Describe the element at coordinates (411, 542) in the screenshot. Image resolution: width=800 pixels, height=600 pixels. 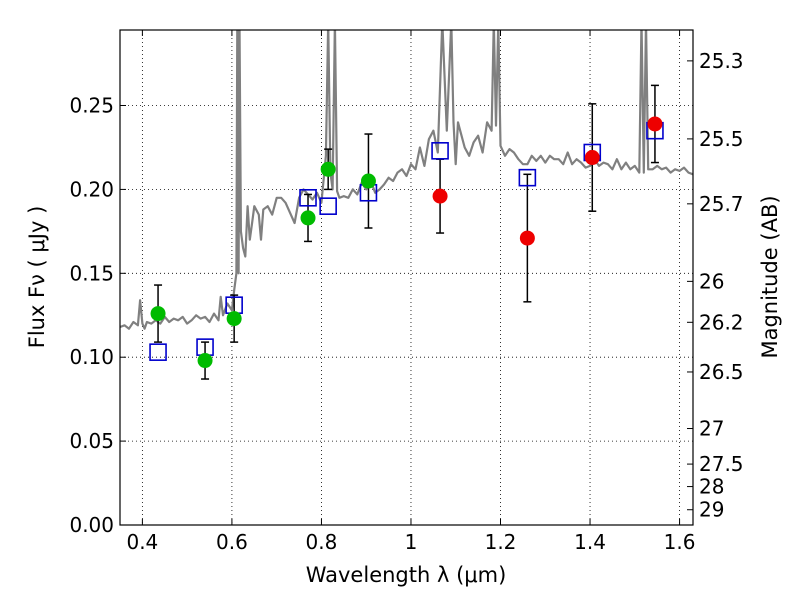
I see `x-tick-label: 1` at that location.